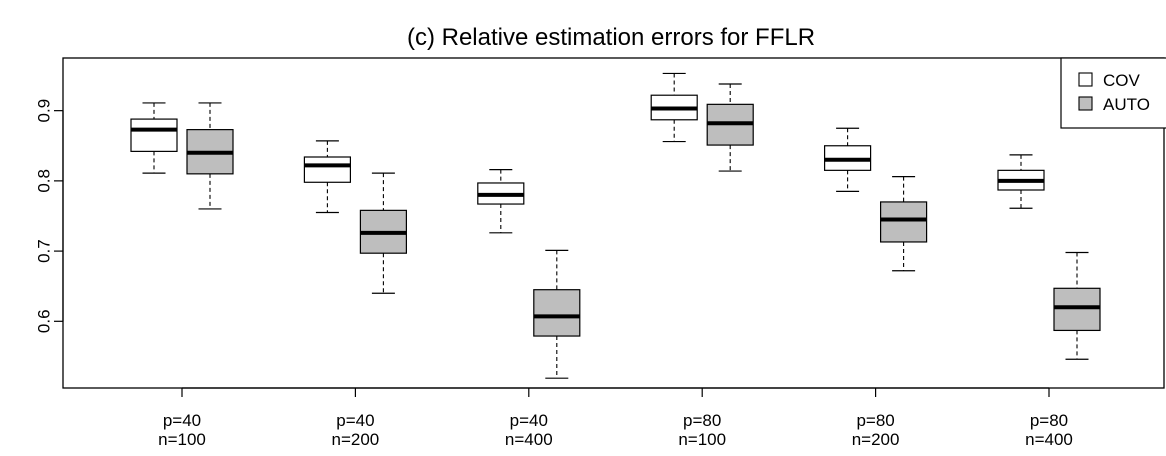 This screenshot has width=1166, height=456. What do you see at coordinates (1122, 80) in the screenshot?
I see `legend-label-cov: COV` at bounding box center [1122, 80].